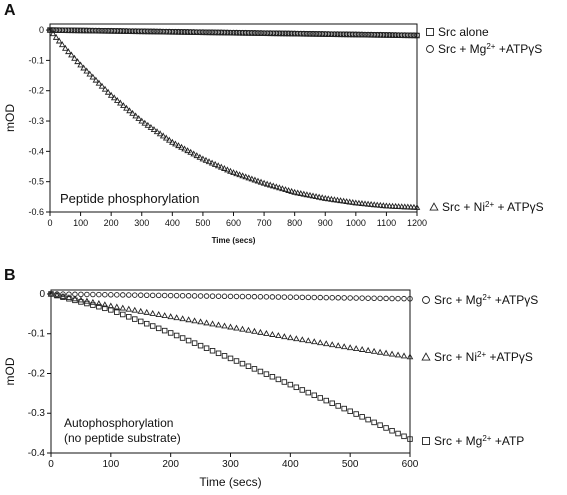 The height and width of the screenshot is (495, 567). Describe the element at coordinates (463, 32) in the screenshot. I see `legend-label: Src alone` at that location.